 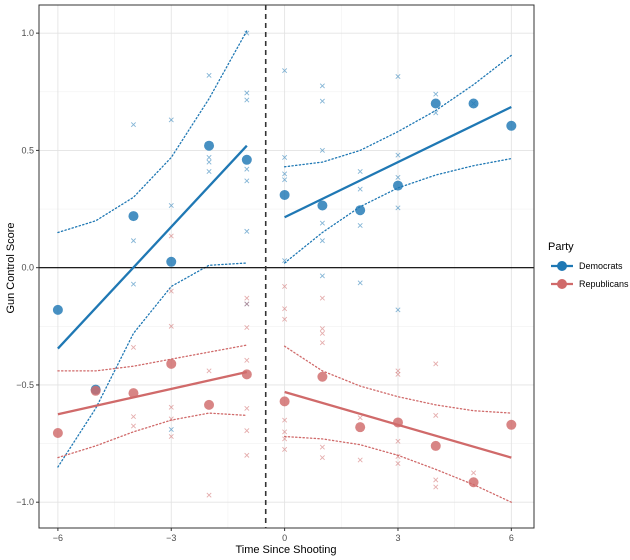 I want to click on ci-lower-pre-republicans, so click(x=152, y=435).